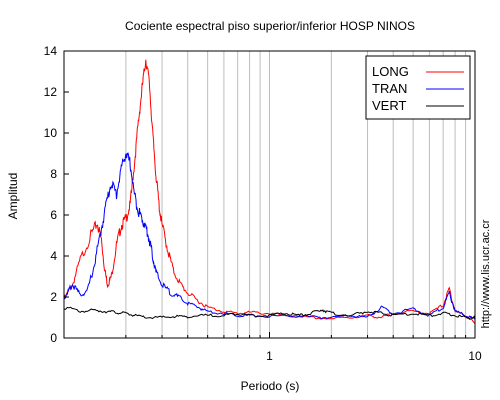 This screenshot has height=400, width=500. What do you see at coordinates (53, 338) in the screenshot?
I see `y-tick-label: 0` at bounding box center [53, 338].